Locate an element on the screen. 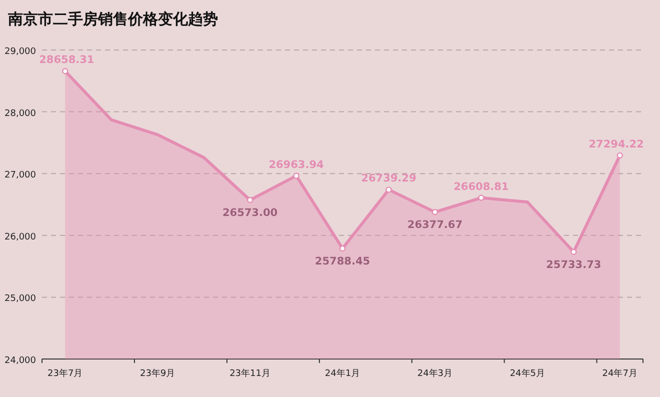 This screenshot has height=397, width=660. x-tick-label: 24年1月 is located at coordinates (342, 373).